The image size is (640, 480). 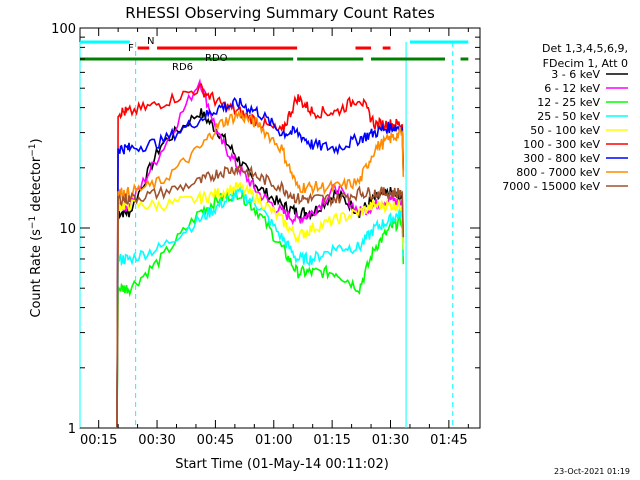 I want to click on legend-entry-label: 300 - 800 keV, so click(x=561, y=158).